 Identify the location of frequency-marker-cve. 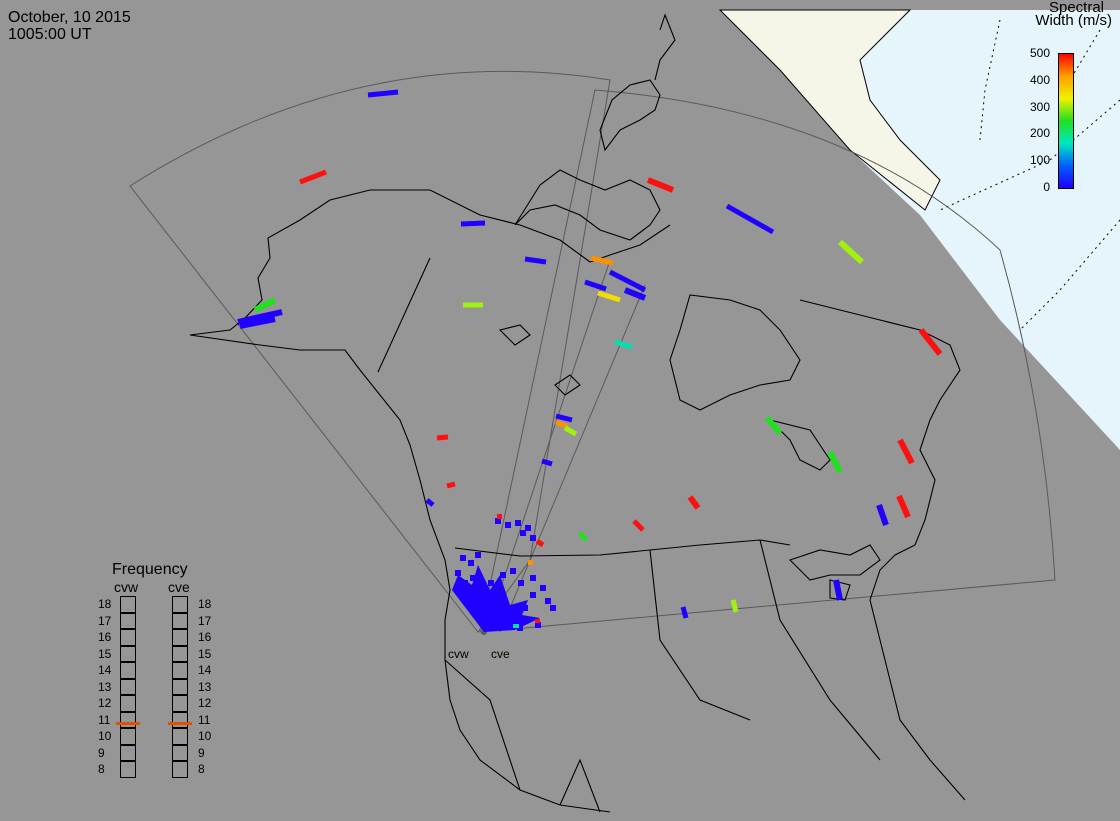
(180, 724).